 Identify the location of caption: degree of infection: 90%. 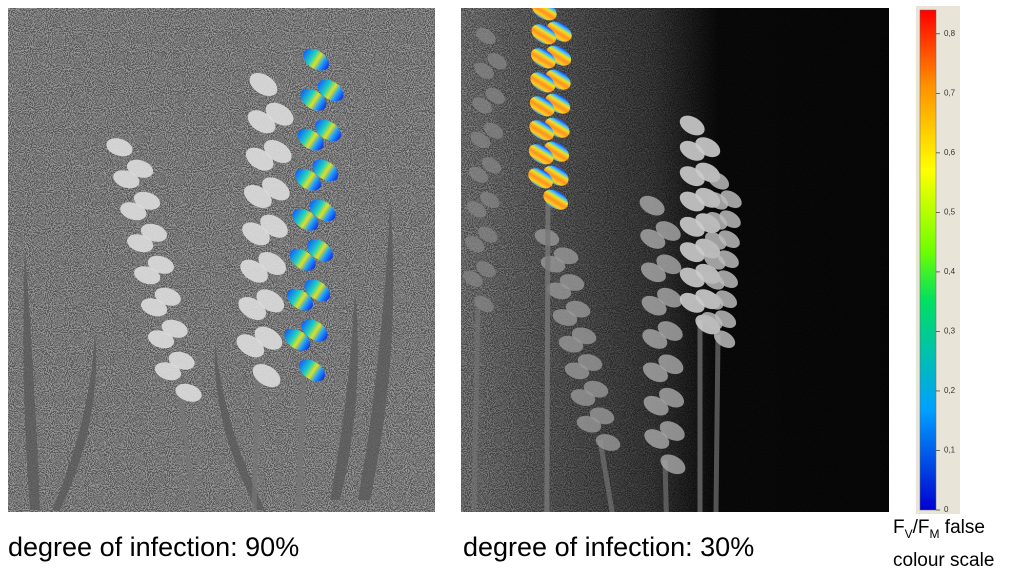
(153, 547).